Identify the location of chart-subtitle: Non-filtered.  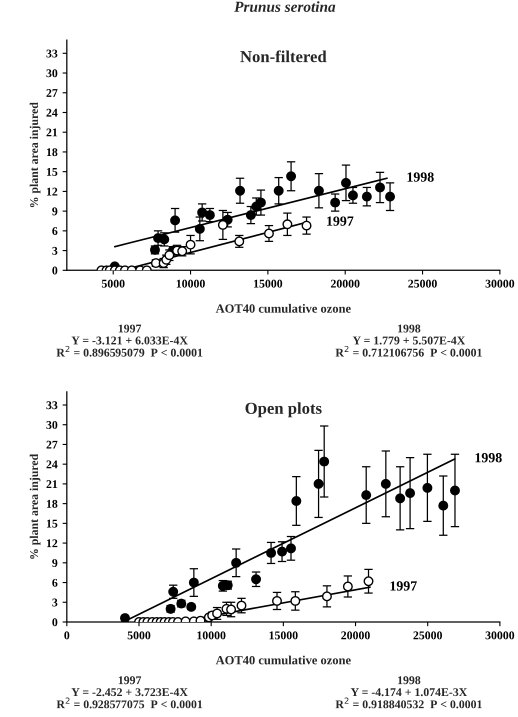
(283, 56).